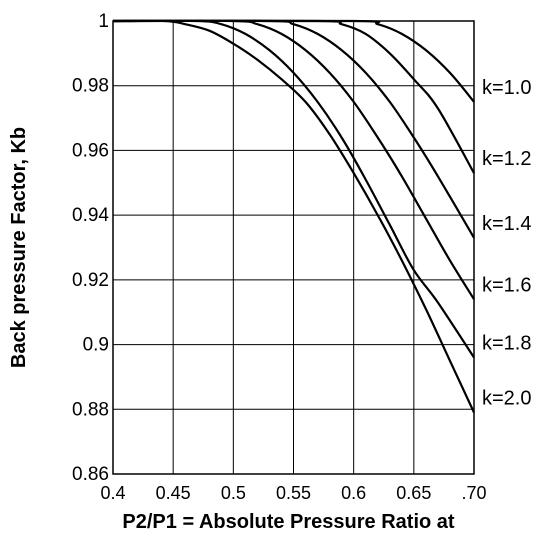 This screenshot has width=551, height=539. I want to click on x-tick-label: 0.55, so click(293, 493).